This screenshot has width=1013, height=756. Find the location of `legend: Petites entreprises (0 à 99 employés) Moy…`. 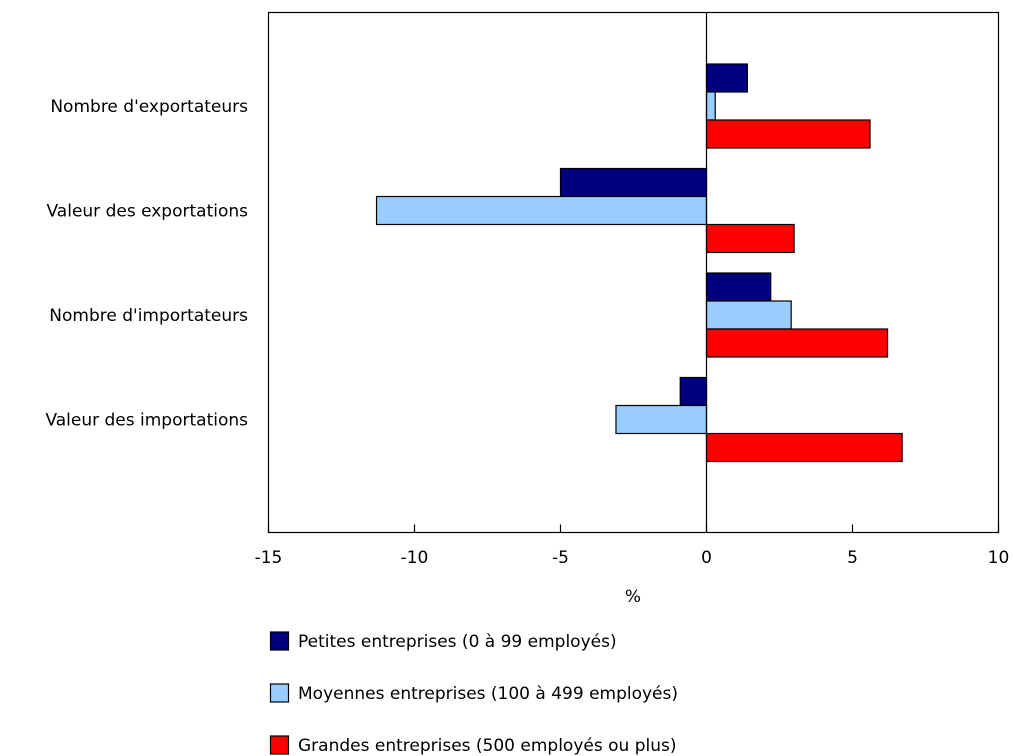

legend: Petites entreprises (0 à 99 employés) Moy… is located at coordinates (473, 693).